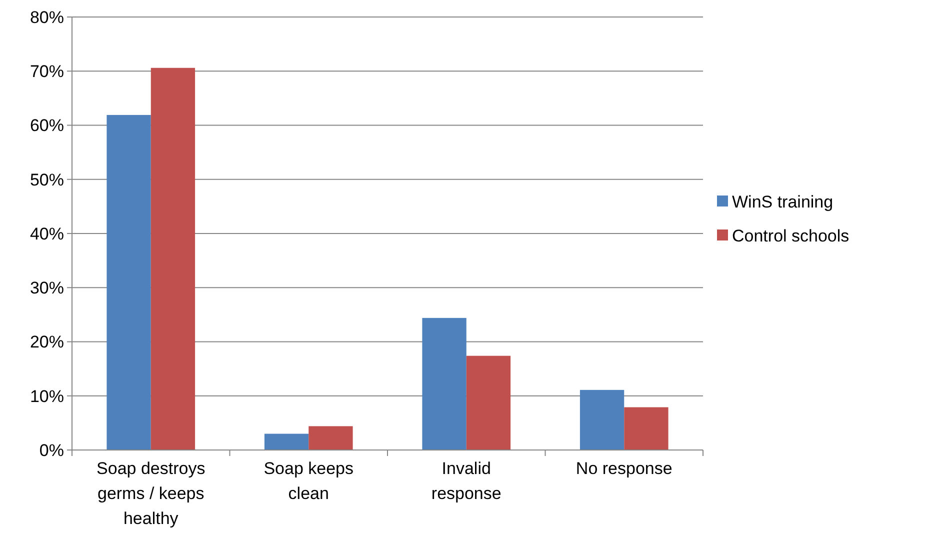 The width and height of the screenshot is (927, 546). Describe the element at coordinates (47, 288) in the screenshot. I see `y-tick-label: 30%` at that location.